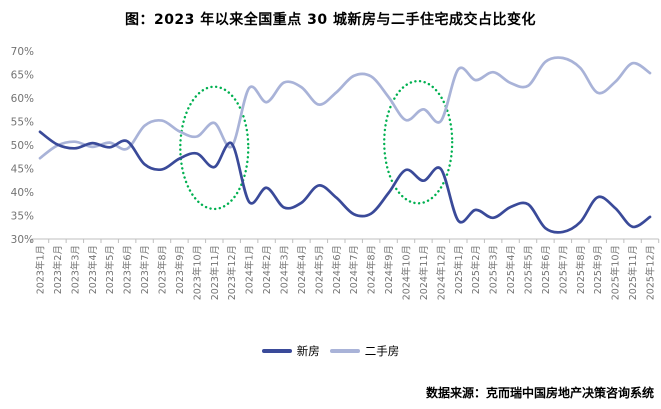 This screenshot has width=661, height=409. What do you see at coordinates (330, 20) in the screenshot?
I see `chart-title: 图：2023 年以来全国重点 30 城新房与二手住宅成交占比变化` at bounding box center [330, 20].